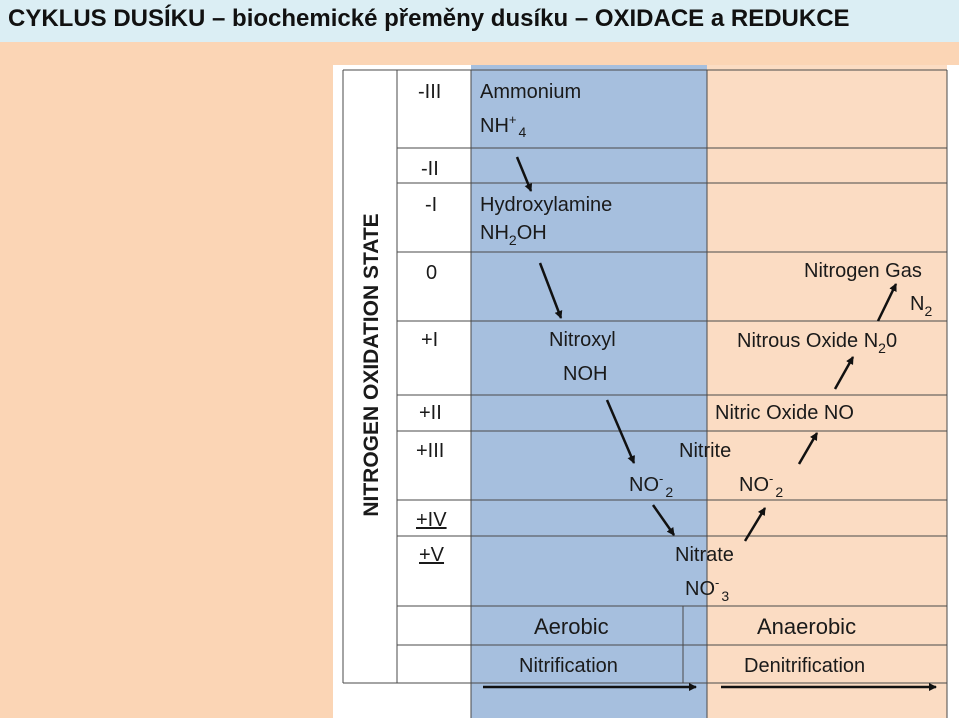 This screenshot has height=718, width=959. I want to click on nitrous-oxide-label: Nitrous Oxide N20, so click(817, 343).